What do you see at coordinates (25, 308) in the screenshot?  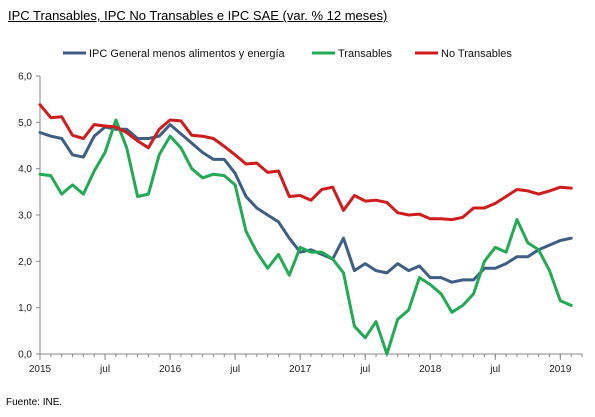 I see `y-tick-label: 1,0` at bounding box center [25, 308].